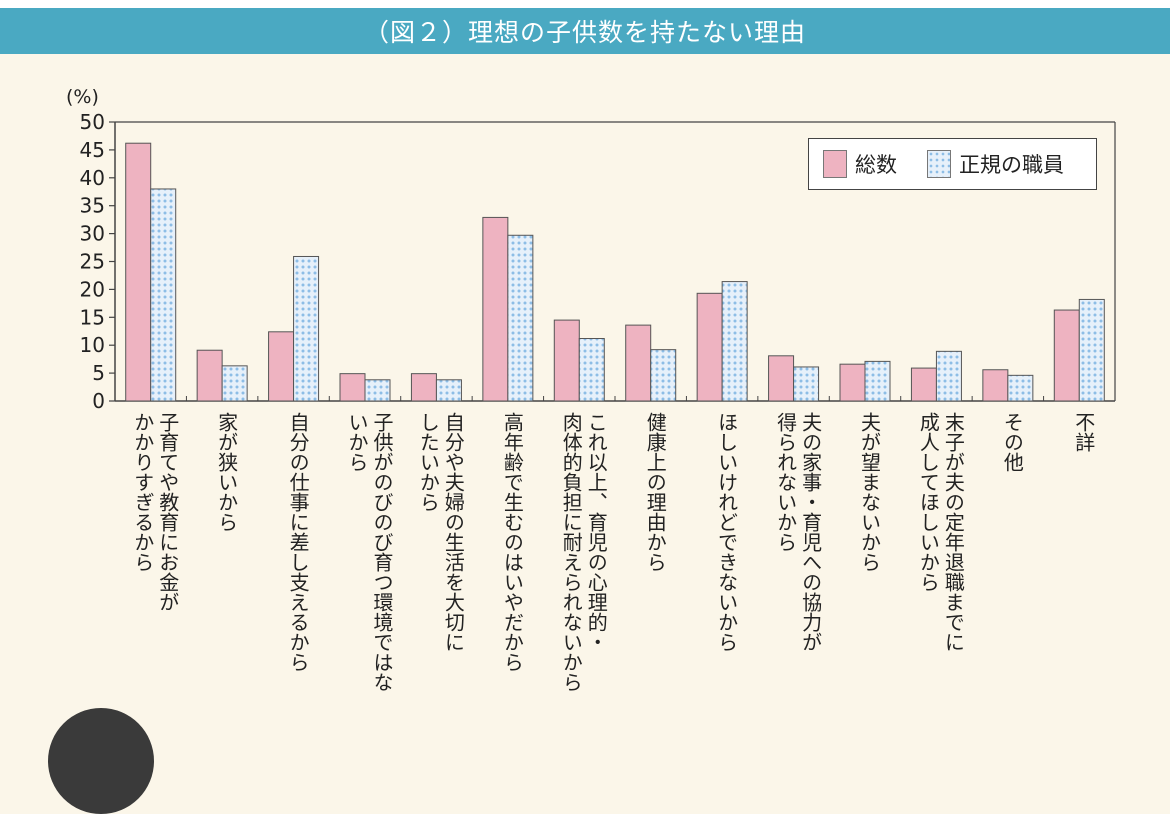 The width and height of the screenshot is (1170, 814). Describe the element at coordinates (92, 178) in the screenshot. I see `y-tick-label: 40` at that location.